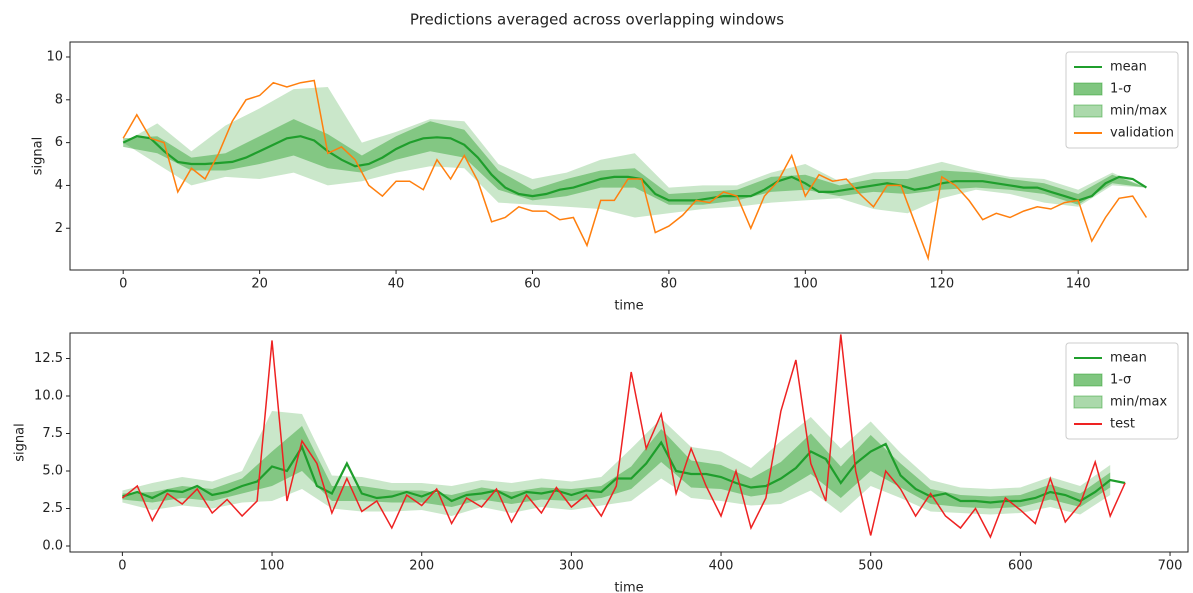 The width and height of the screenshot is (1193, 593). Describe the element at coordinates (396, 284) in the screenshot. I see `x-tick-label: 40` at that location.